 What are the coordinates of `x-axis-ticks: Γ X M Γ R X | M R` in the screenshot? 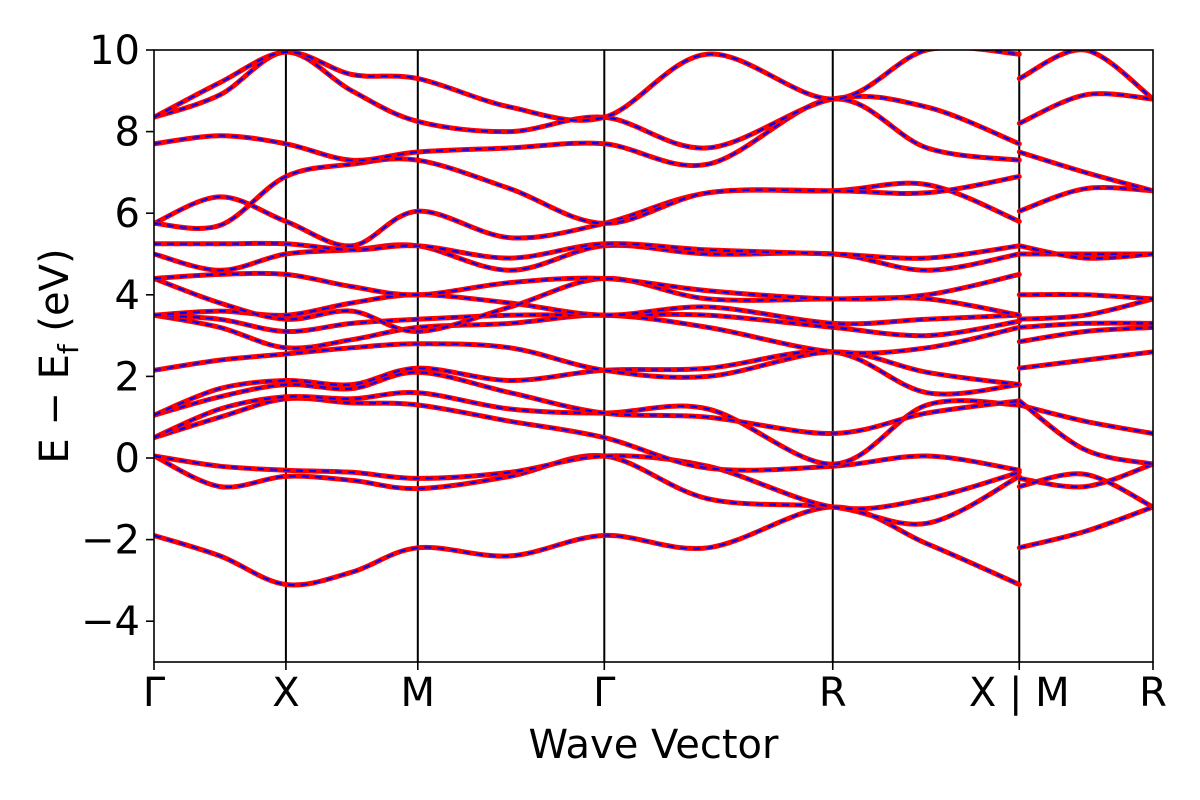 It's located at (655, 689).